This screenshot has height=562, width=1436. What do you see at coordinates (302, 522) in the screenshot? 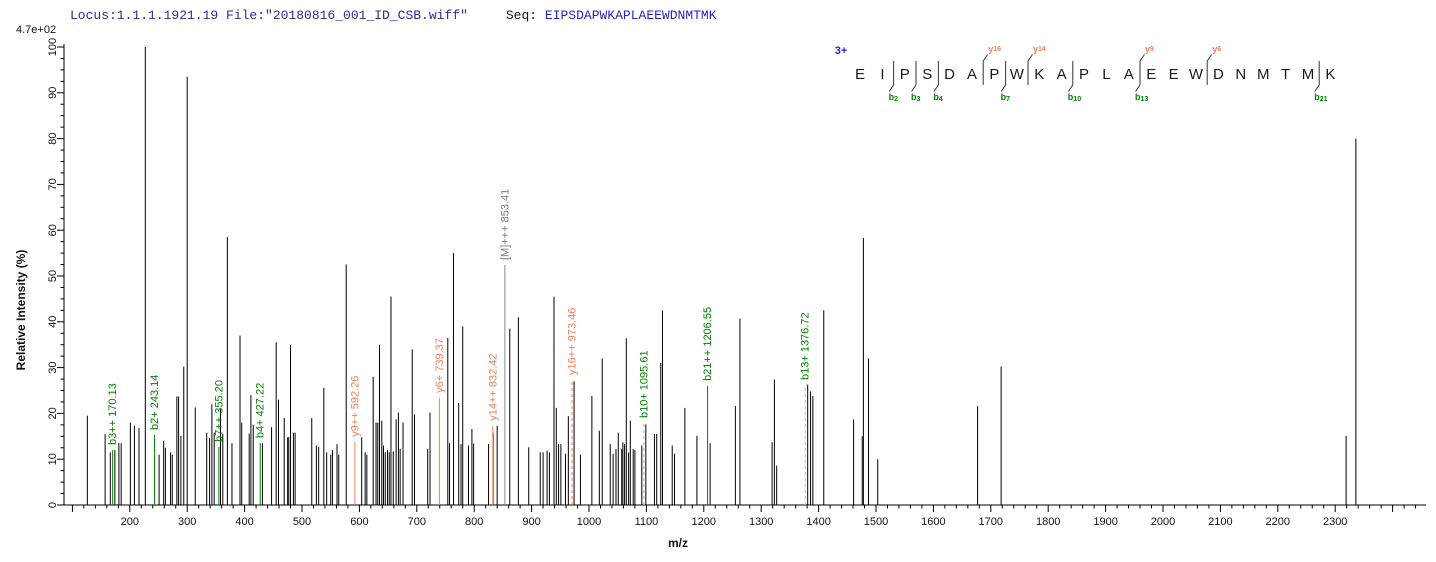
I see `x-tick-label: 500` at bounding box center [302, 522].